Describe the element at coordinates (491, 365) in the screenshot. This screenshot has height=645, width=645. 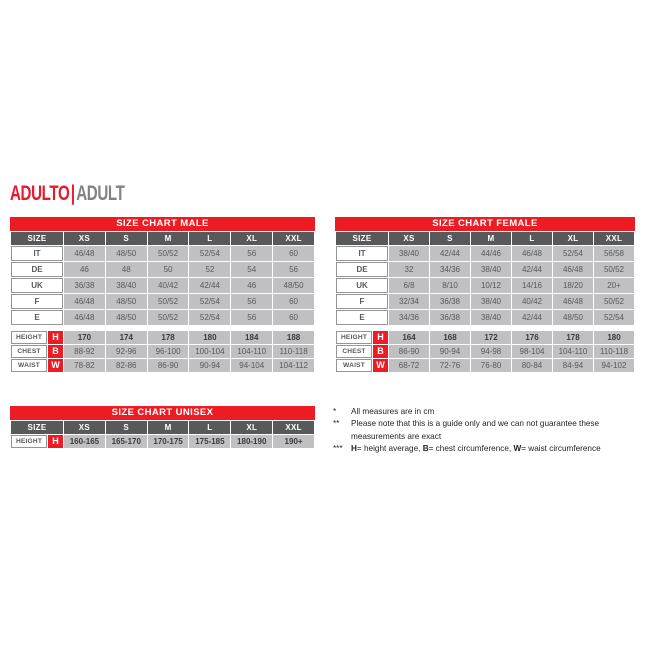
I see `cell-value: 76-80` at that location.